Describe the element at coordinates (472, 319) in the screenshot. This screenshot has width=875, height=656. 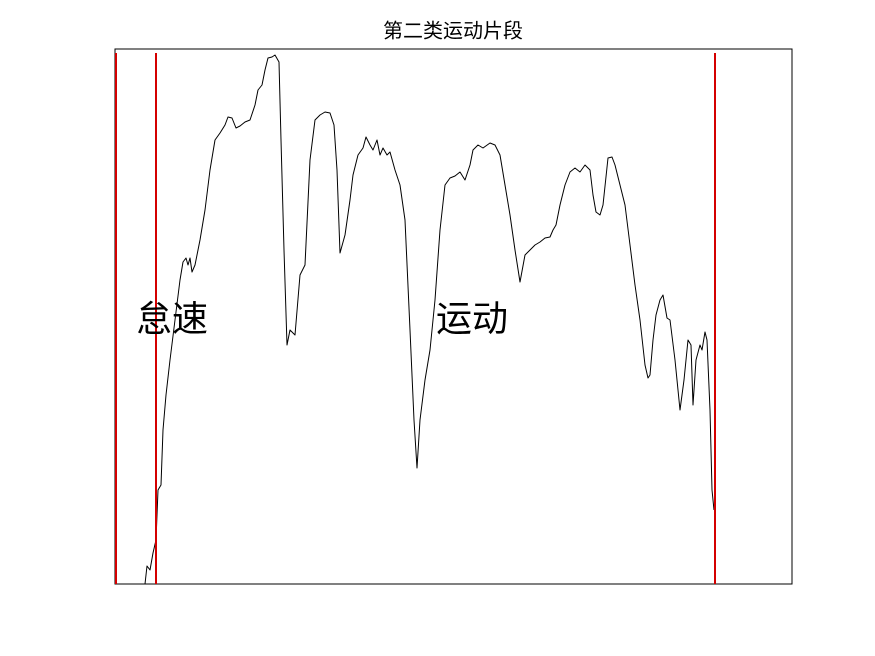
I see `annotation: 运动` at that location.